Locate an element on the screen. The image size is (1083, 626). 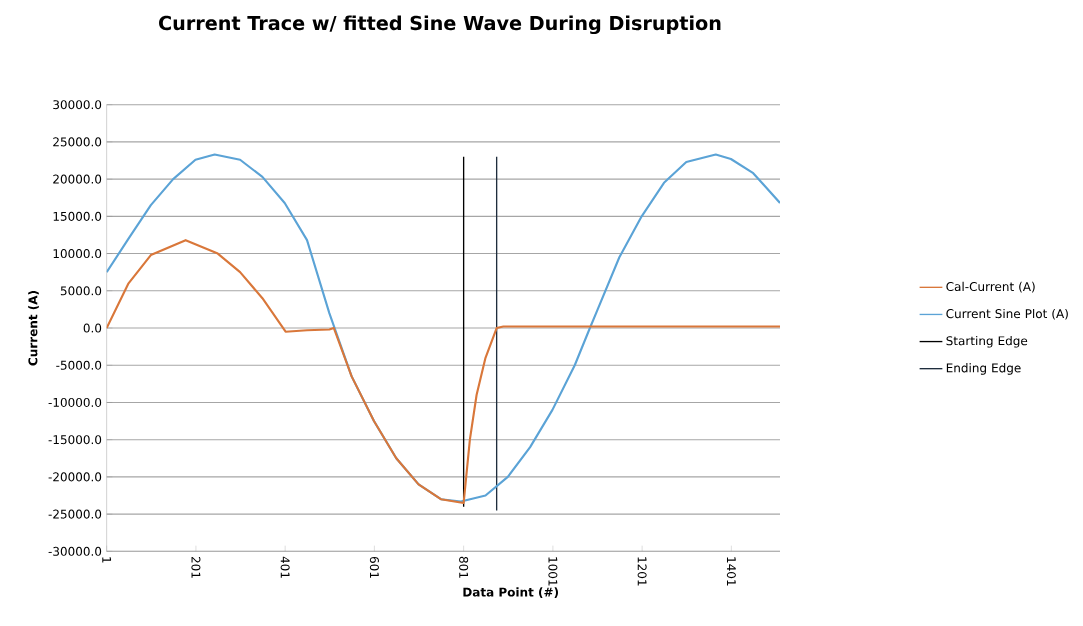
y-tick-label: 20000.0 is located at coordinates (77, 179).